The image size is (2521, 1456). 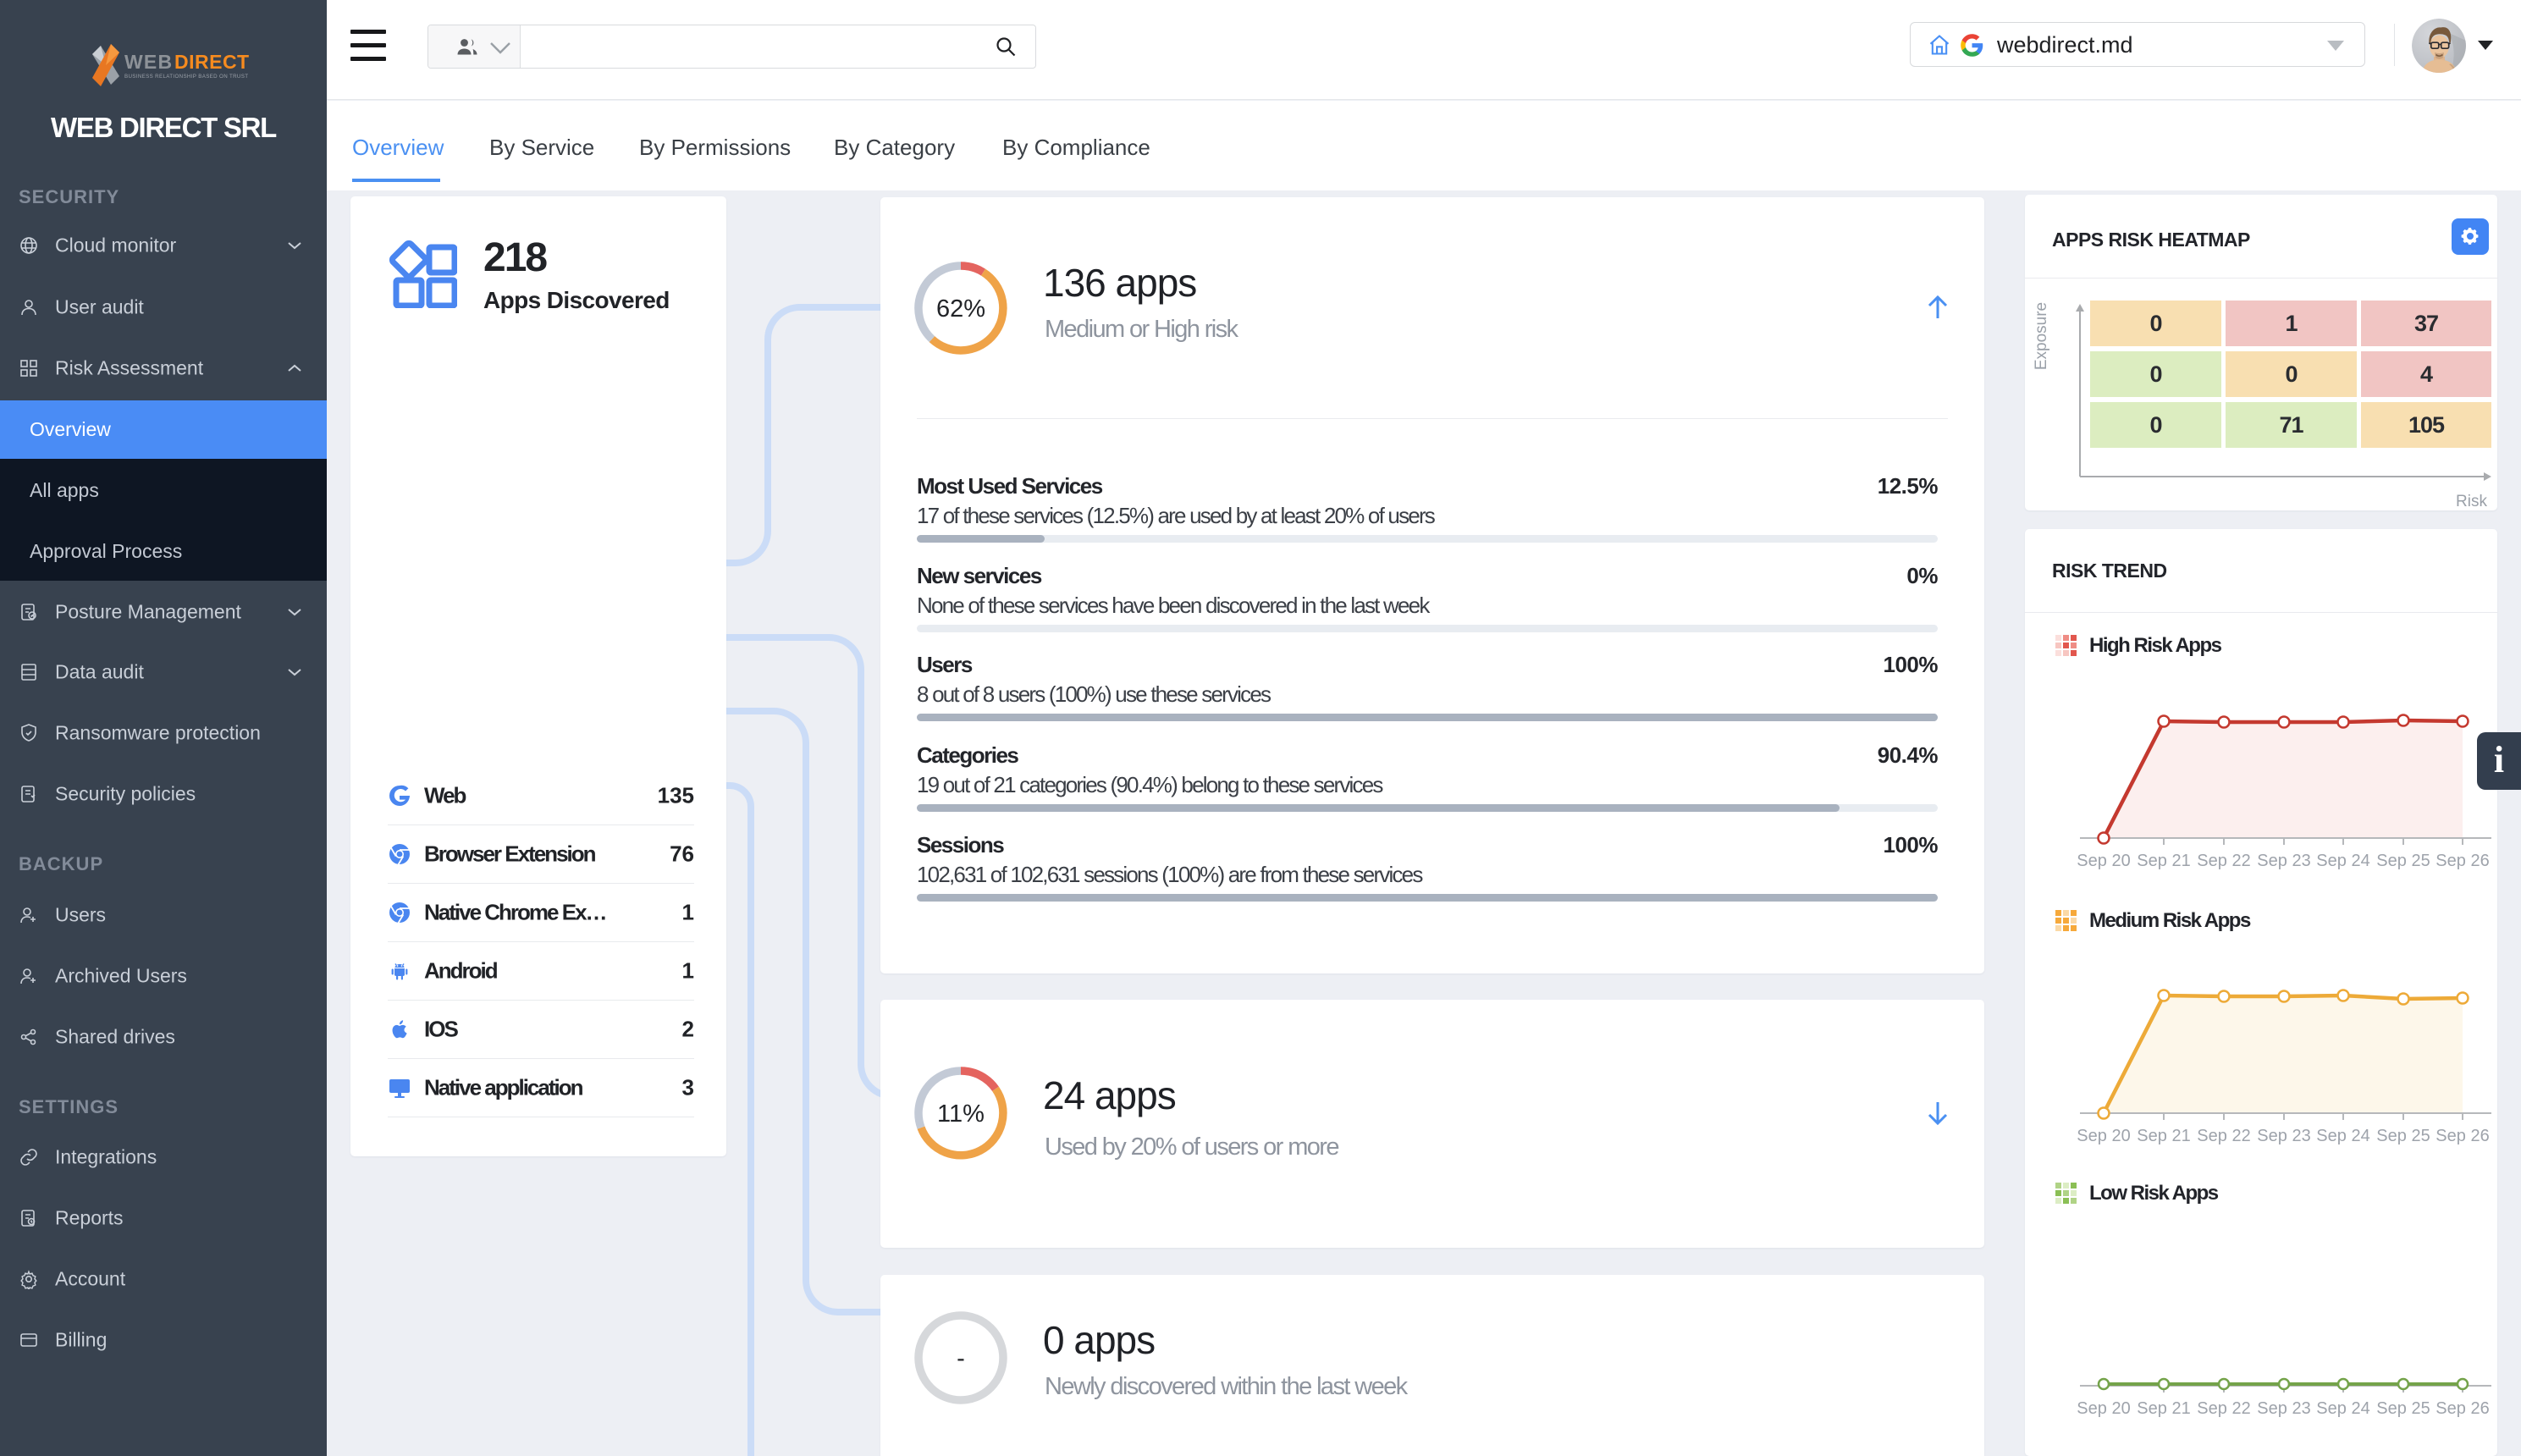 What do you see at coordinates (961, 309) in the screenshot?
I see `svg-text: 62%` at bounding box center [961, 309].